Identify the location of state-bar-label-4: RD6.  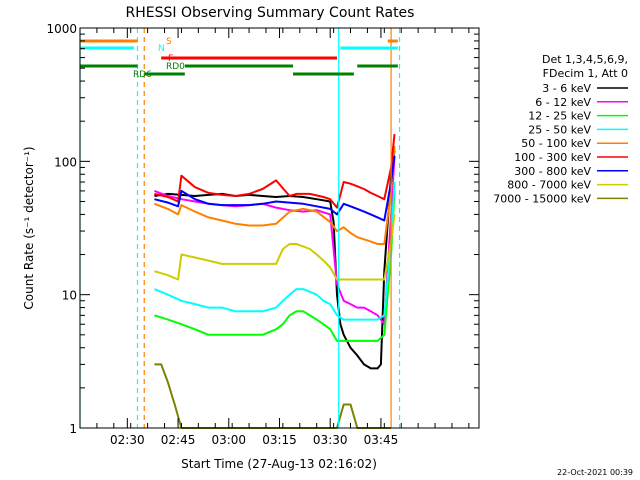
(142, 75).